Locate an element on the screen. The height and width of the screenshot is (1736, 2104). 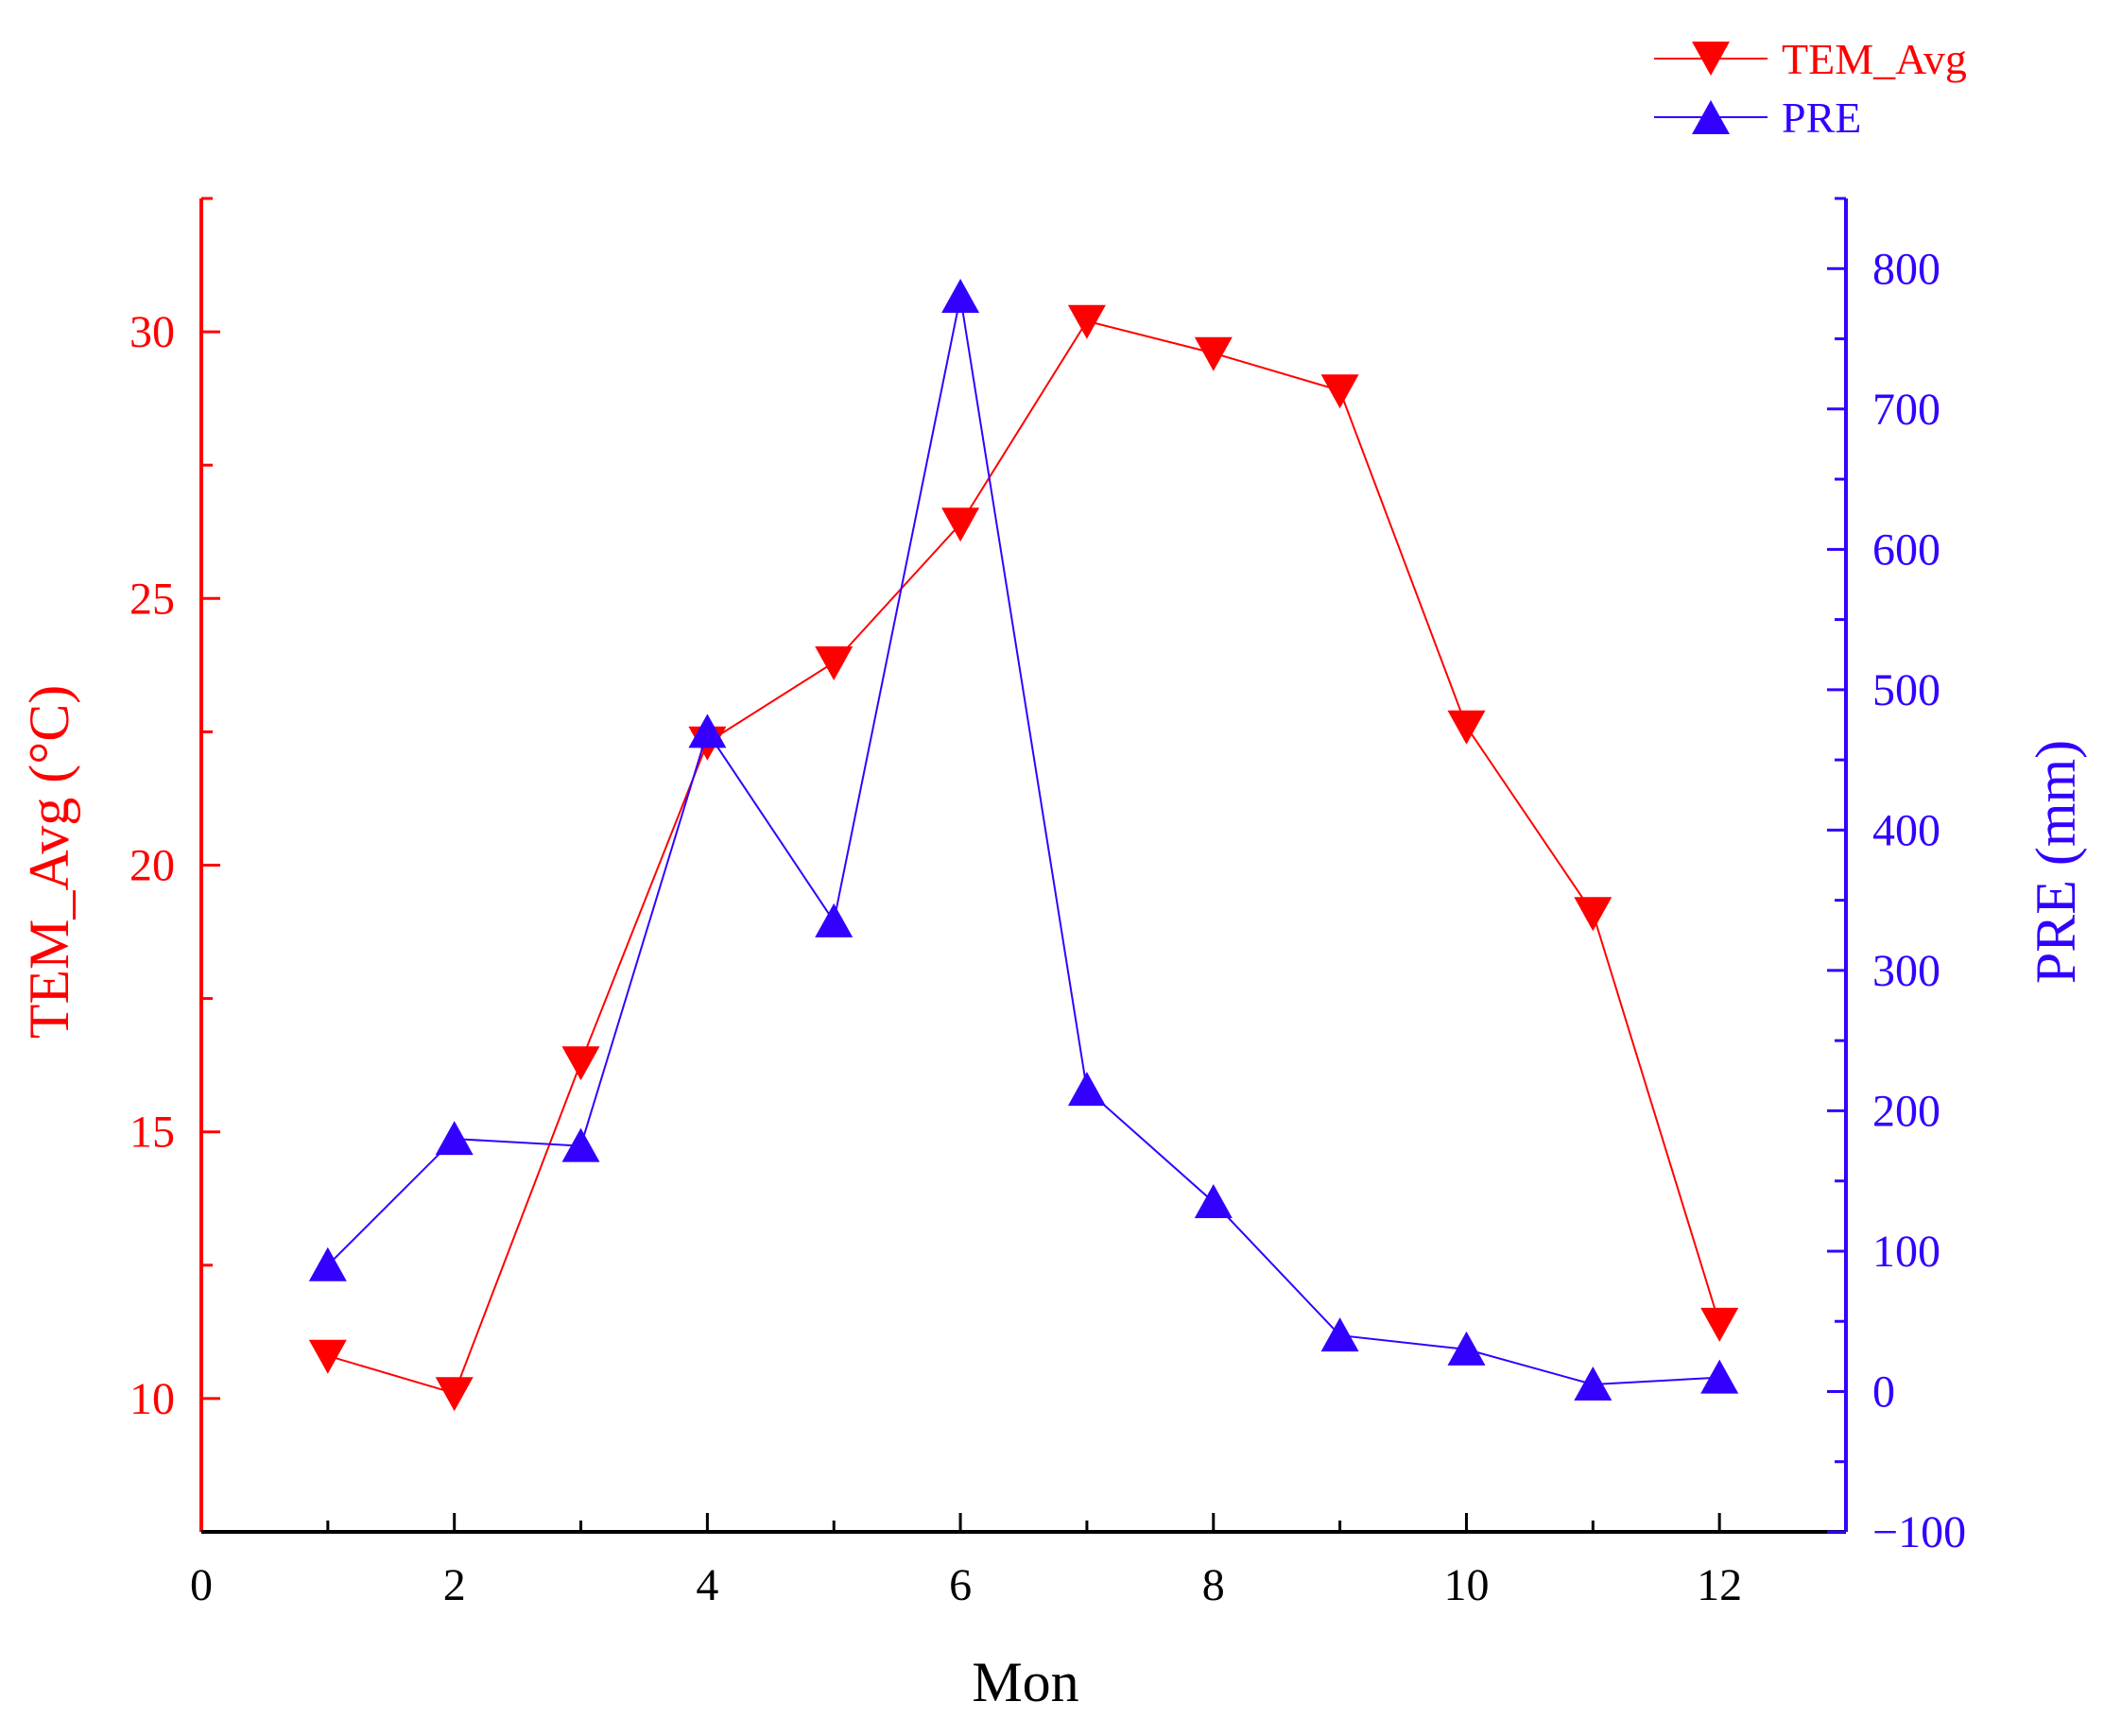
legend-marker-pre is located at coordinates (1711, 117).